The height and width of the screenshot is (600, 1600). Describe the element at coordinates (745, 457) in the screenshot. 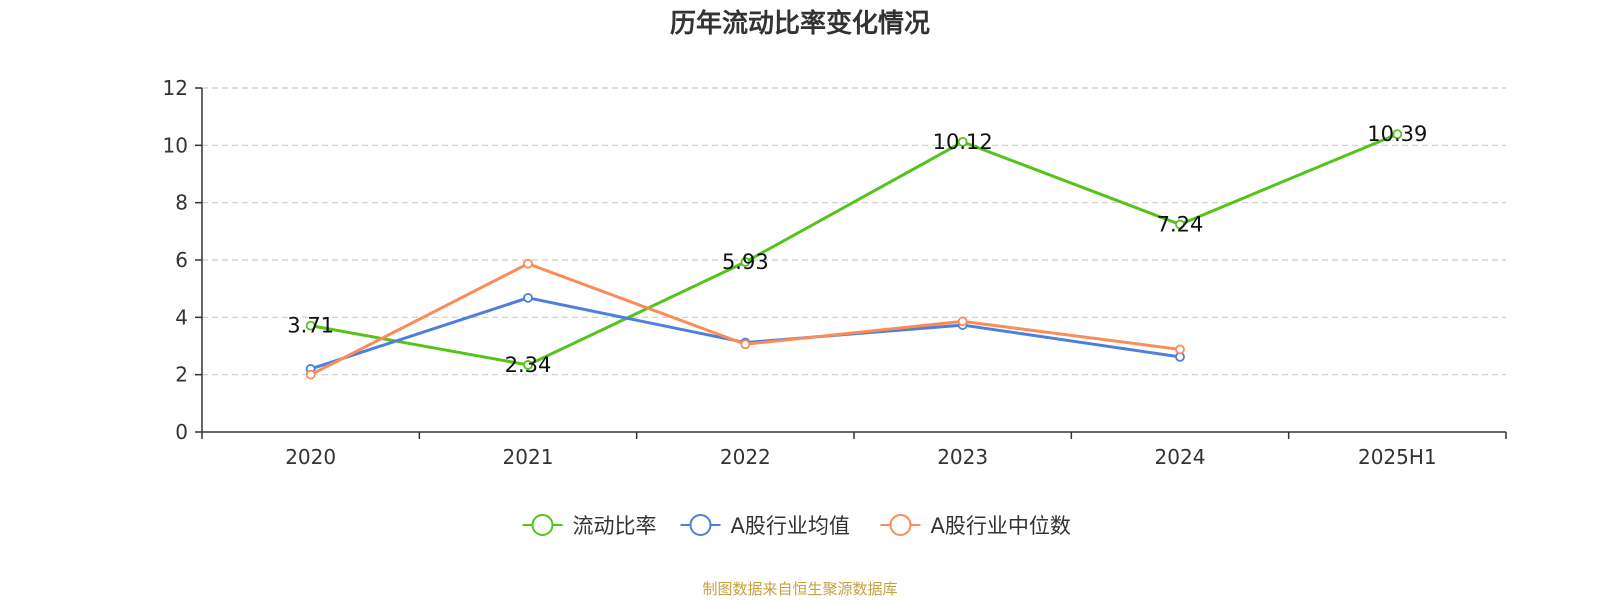

I see `x-tick-label: 2022` at that location.